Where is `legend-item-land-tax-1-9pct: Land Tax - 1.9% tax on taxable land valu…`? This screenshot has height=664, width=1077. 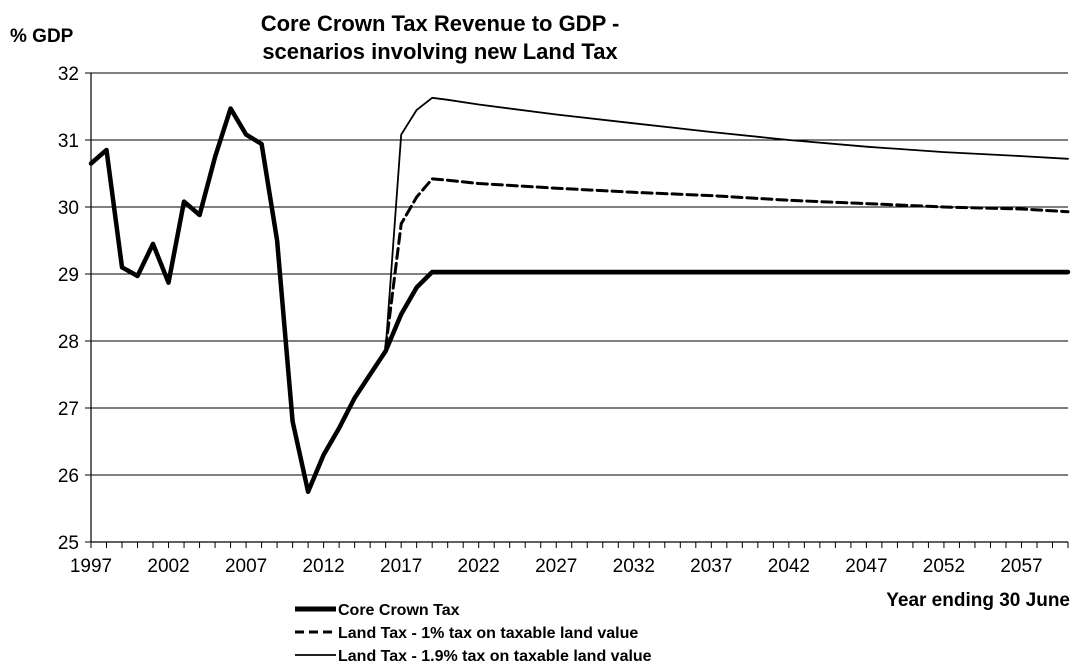
legend-item-land-tax-1-9pct: Land Tax - 1.9% tax on taxable land valu… is located at coordinates (473, 656).